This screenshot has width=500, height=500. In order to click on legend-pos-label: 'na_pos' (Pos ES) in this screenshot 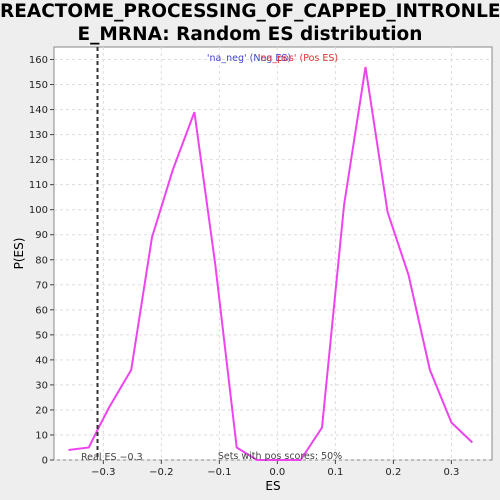, I will do `click(298, 58)`.